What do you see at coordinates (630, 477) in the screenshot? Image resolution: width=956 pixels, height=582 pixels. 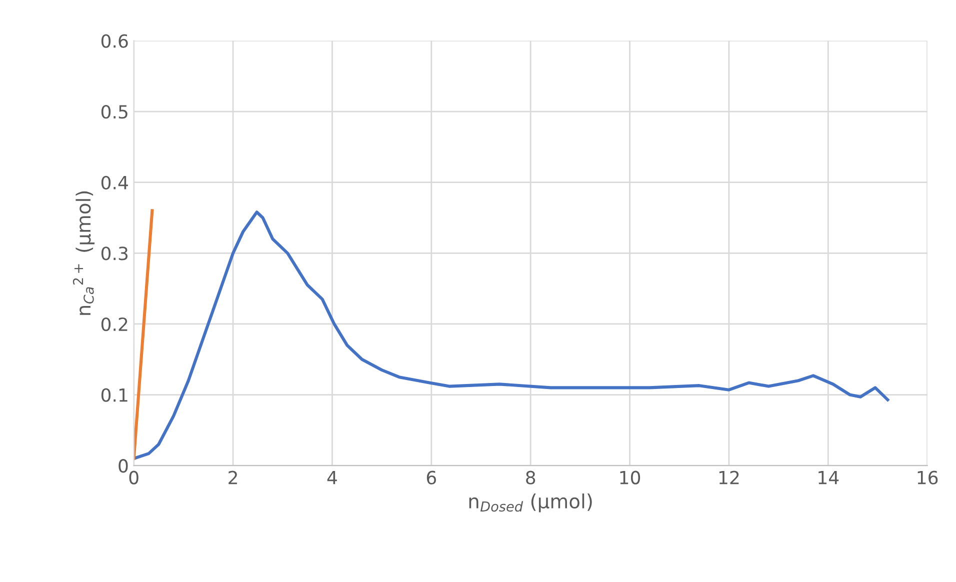 I see `x-tick-label: 10` at bounding box center [630, 477].